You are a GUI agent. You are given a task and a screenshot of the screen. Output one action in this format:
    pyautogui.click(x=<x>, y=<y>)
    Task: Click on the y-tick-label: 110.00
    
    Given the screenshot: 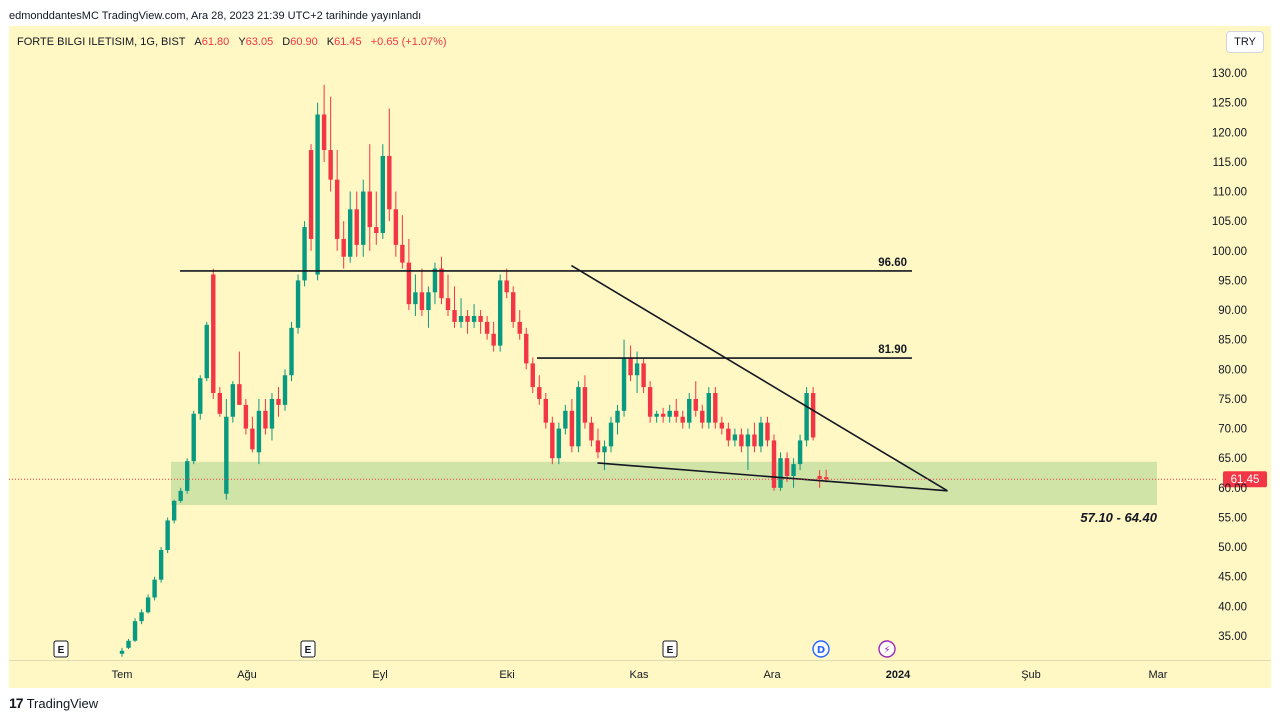 What is the action you would take?
    pyautogui.click(x=1230, y=193)
    